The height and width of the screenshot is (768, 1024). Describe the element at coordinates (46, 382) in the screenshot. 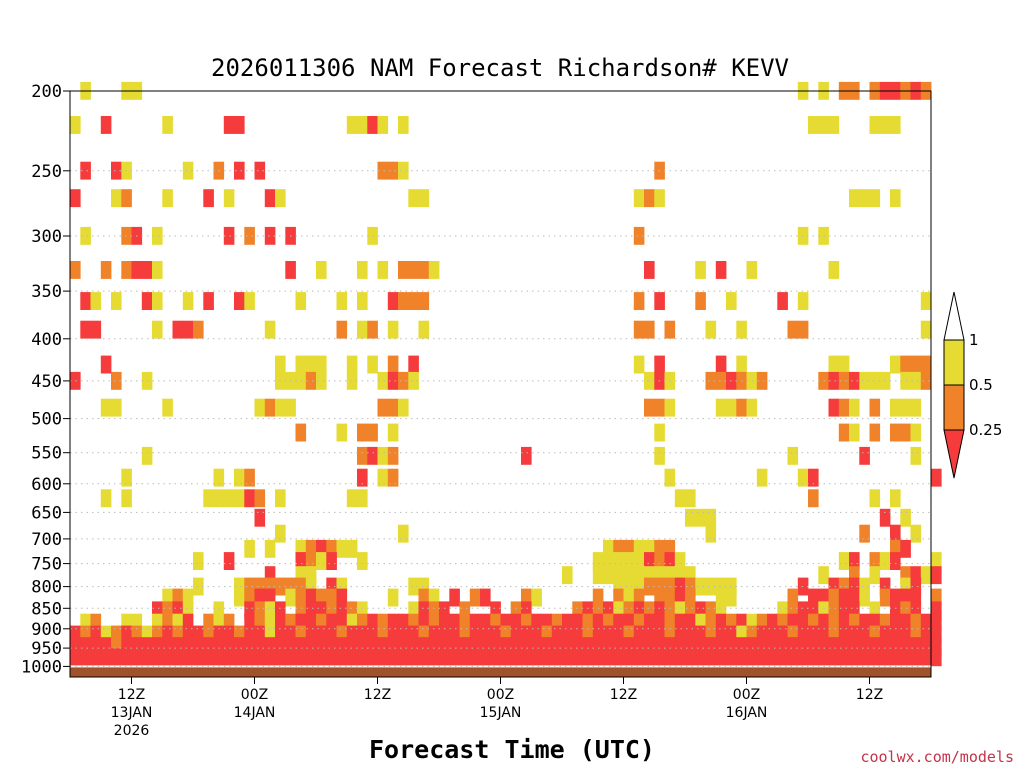

I see `y-tick-label: 450` at that location.